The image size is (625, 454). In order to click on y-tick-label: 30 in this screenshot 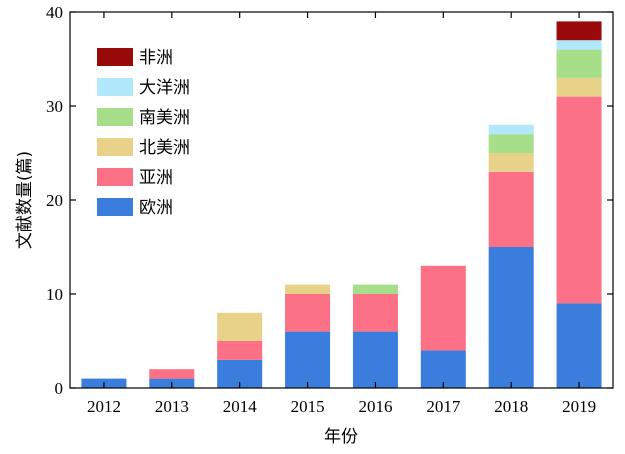, I will do `click(54, 106)`.